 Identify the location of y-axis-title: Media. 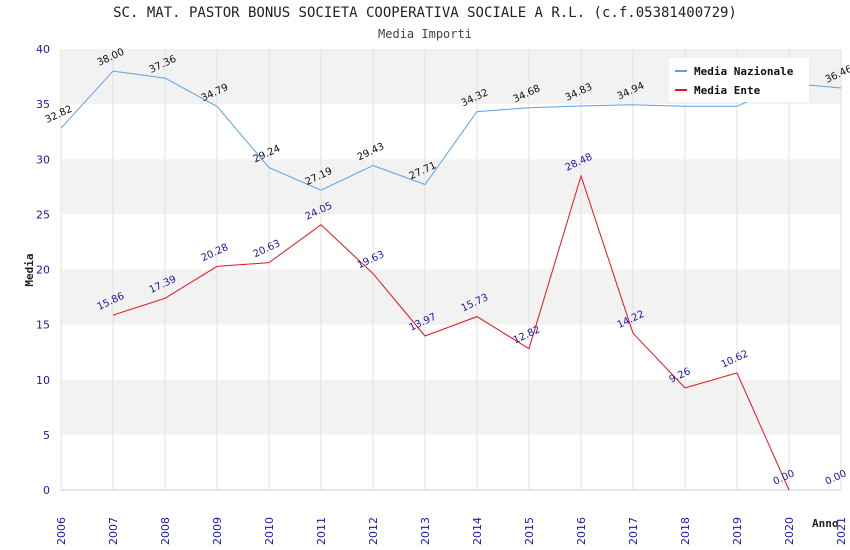
(29, 269).